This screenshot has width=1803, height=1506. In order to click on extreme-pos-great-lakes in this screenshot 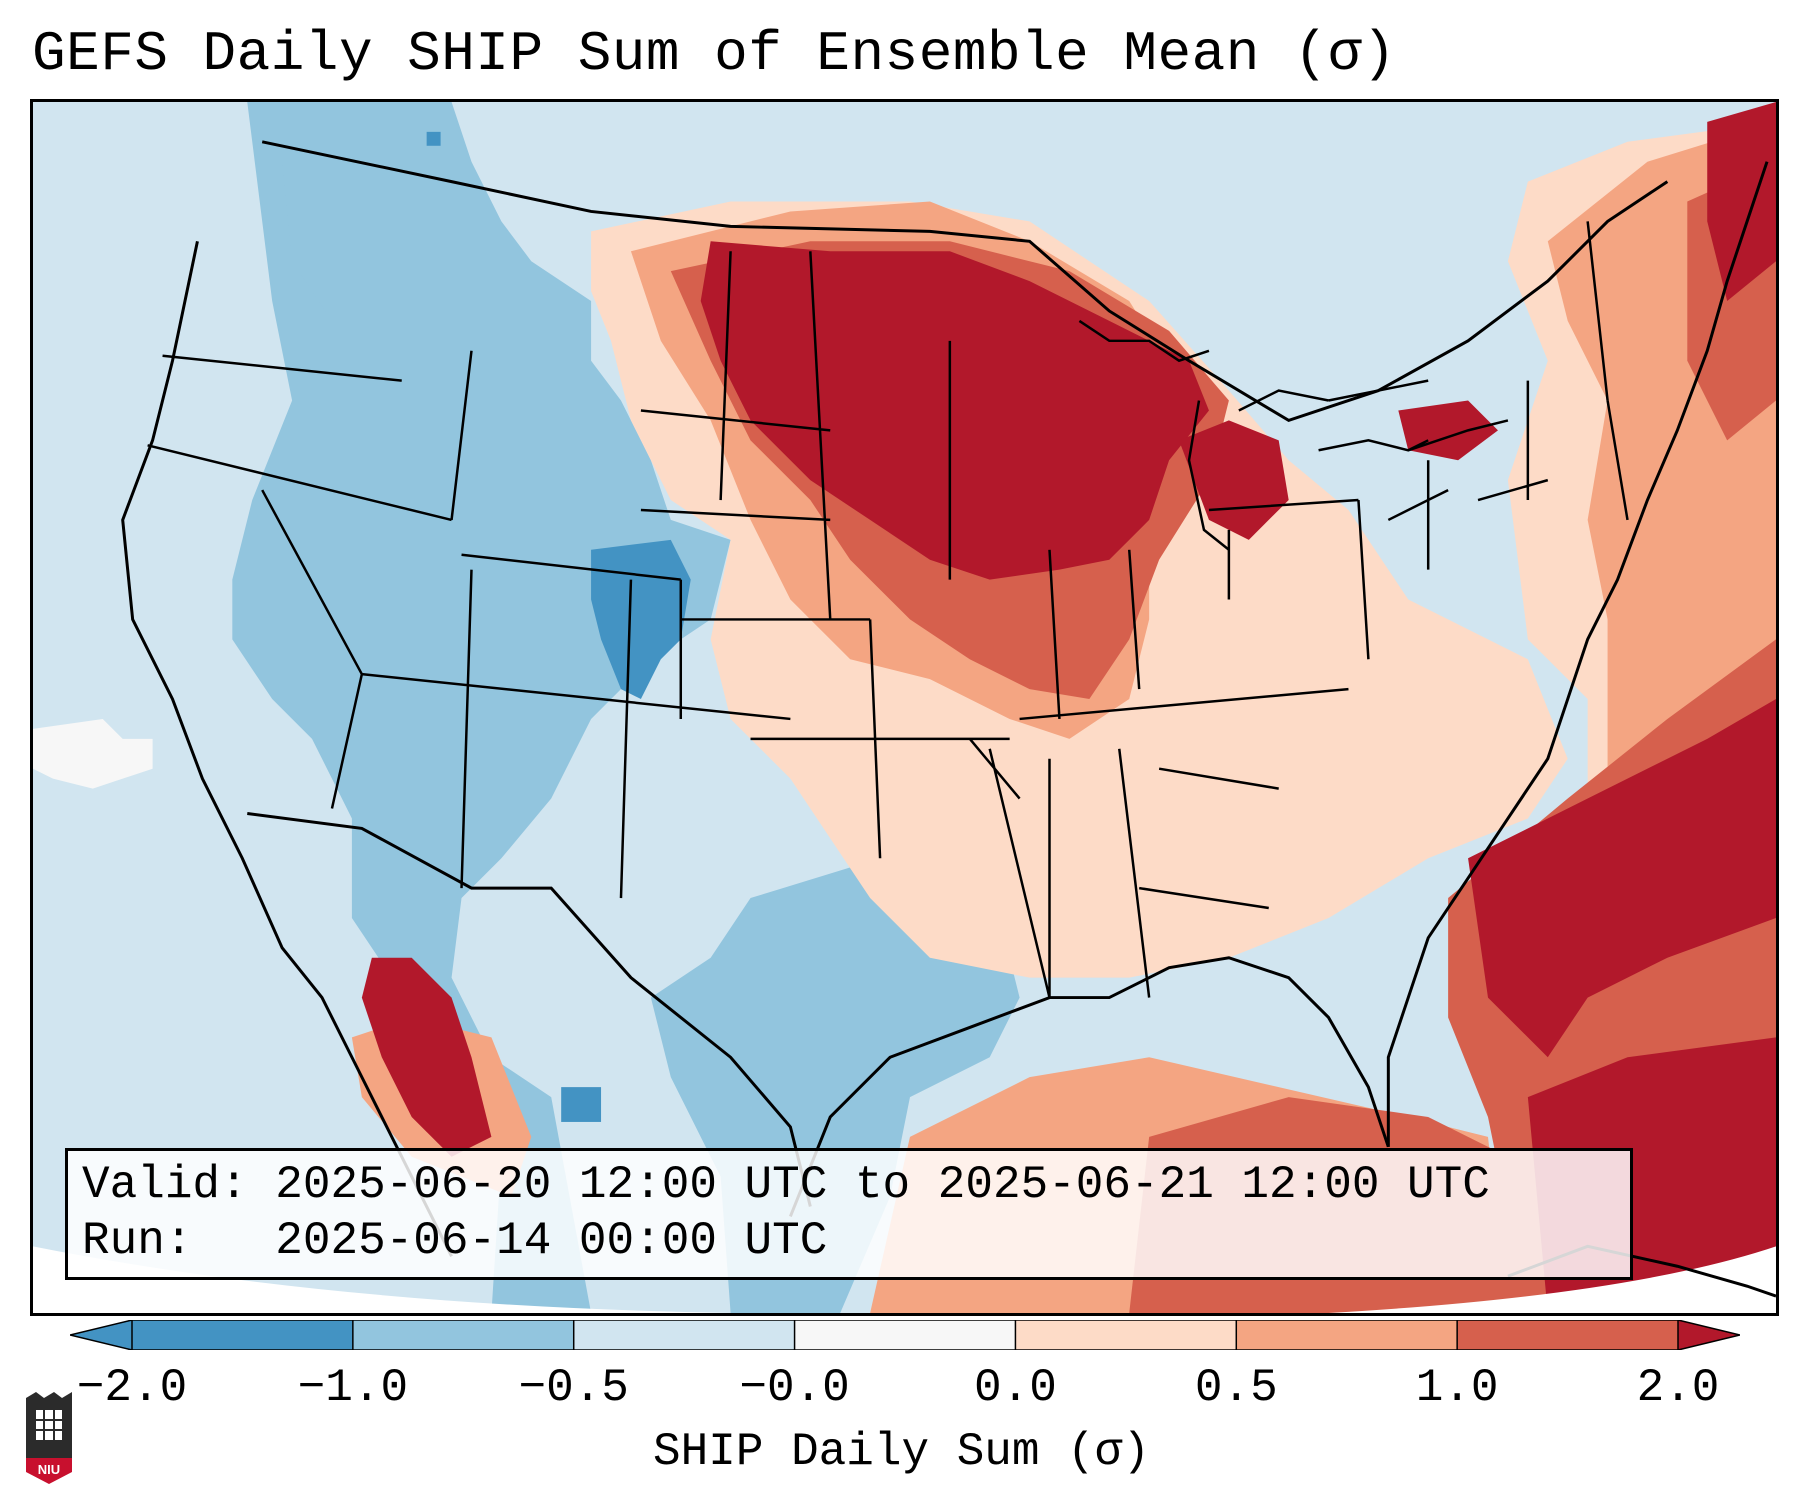, I will do `click(1234, 480)`.